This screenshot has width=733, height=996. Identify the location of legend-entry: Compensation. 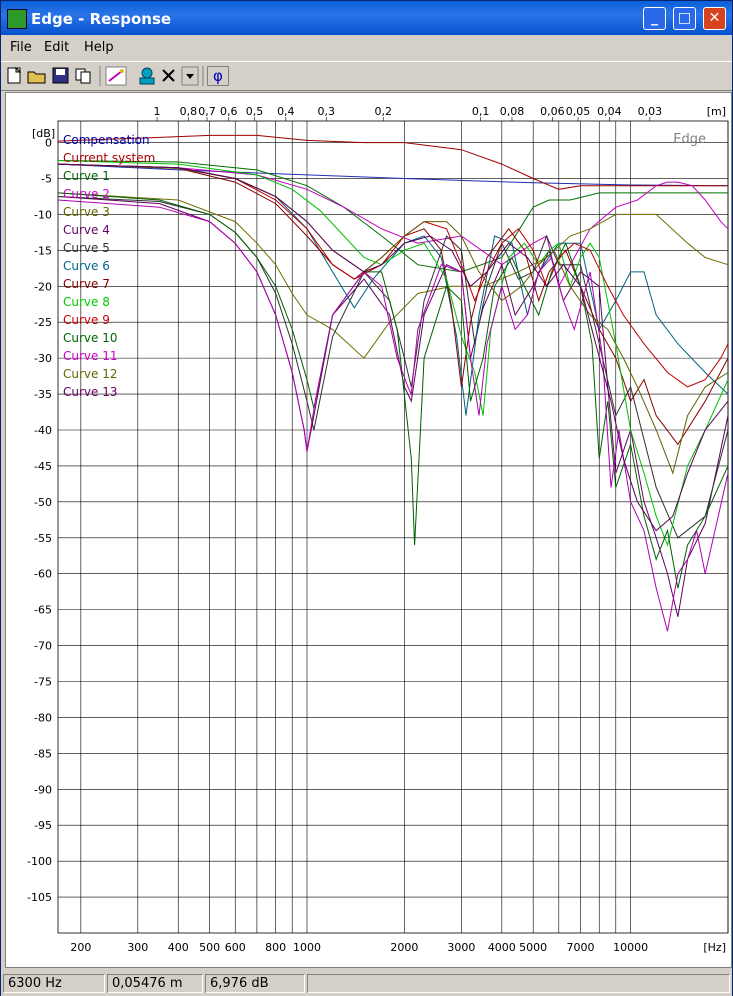
(106, 140).